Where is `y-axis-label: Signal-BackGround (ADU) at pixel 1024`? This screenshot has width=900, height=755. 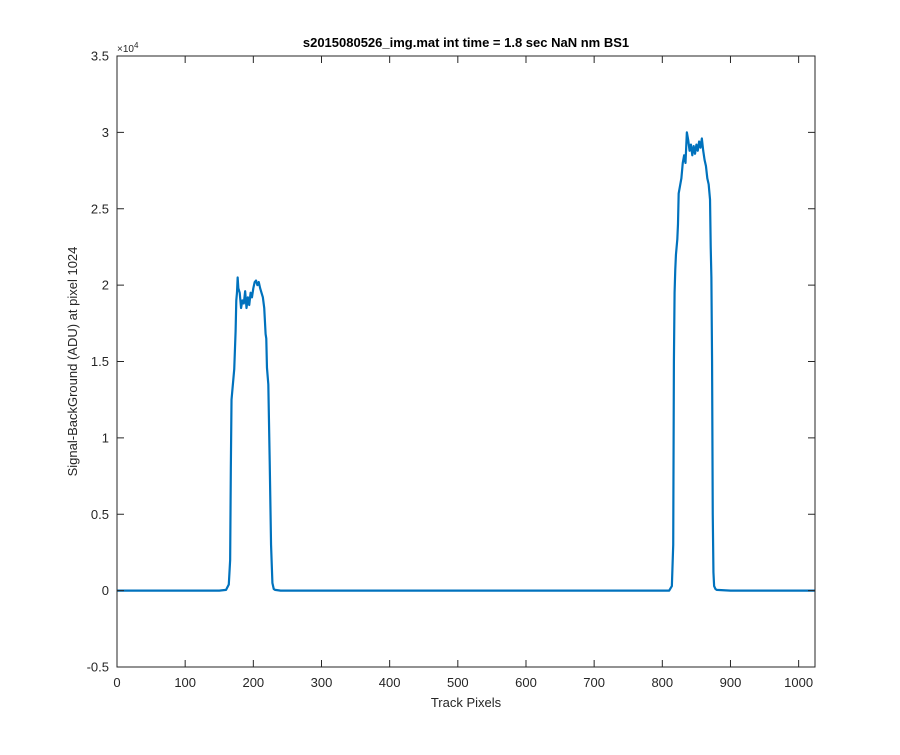
y-axis-label: Signal-BackGround (ADU) at pixel 1024 is located at coordinates (72, 362).